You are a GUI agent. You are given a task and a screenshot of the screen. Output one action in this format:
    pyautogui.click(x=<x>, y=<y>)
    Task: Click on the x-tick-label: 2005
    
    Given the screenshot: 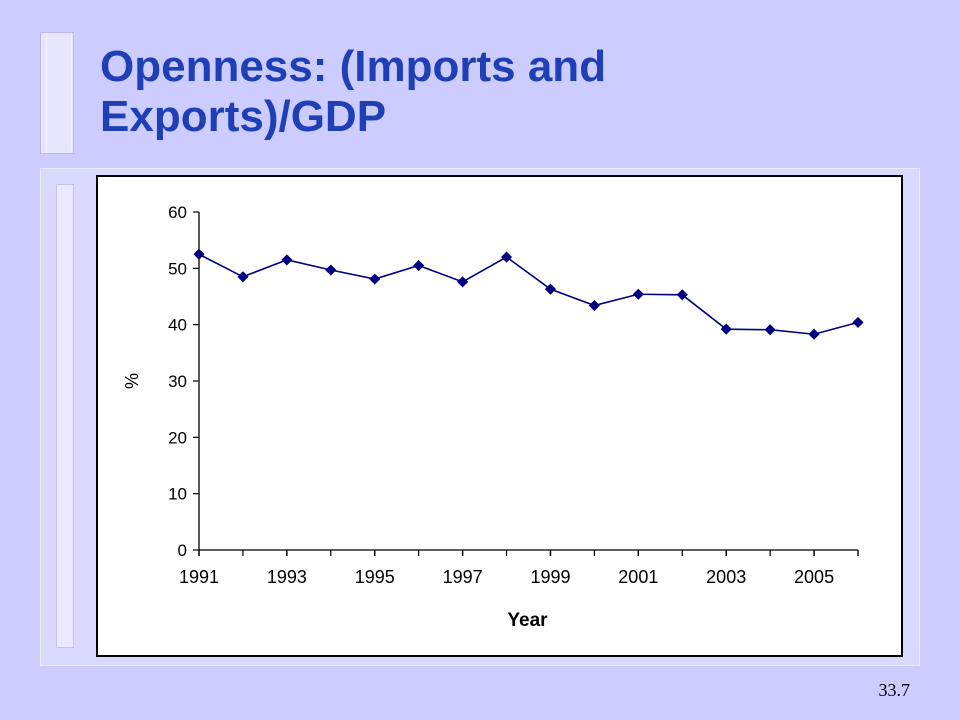 What is the action you would take?
    pyautogui.click(x=814, y=577)
    